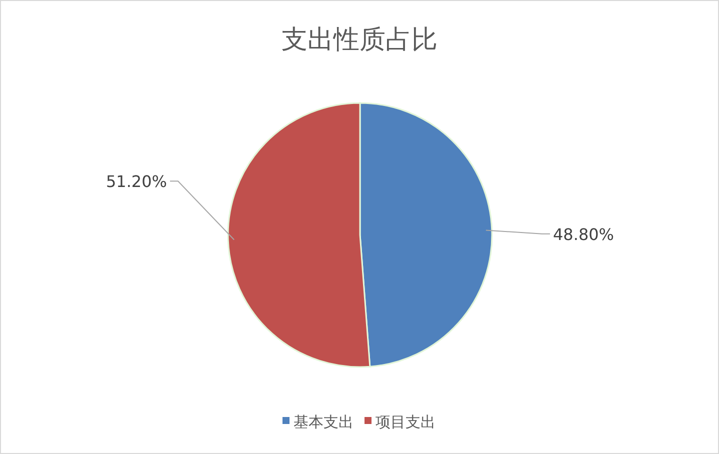 The height and width of the screenshot is (454, 719). Describe the element at coordinates (136, 182) in the screenshot. I see `data-label: 51.20%` at that location.